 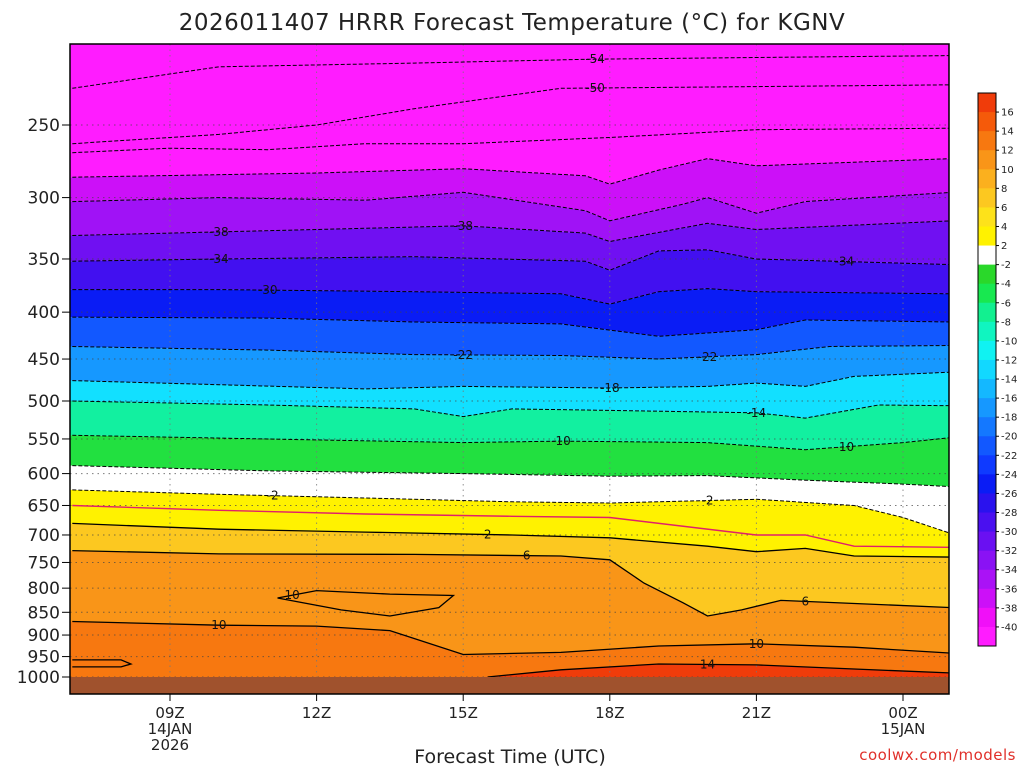 I want to click on x-tick-label: 15JAN, so click(x=903, y=729).